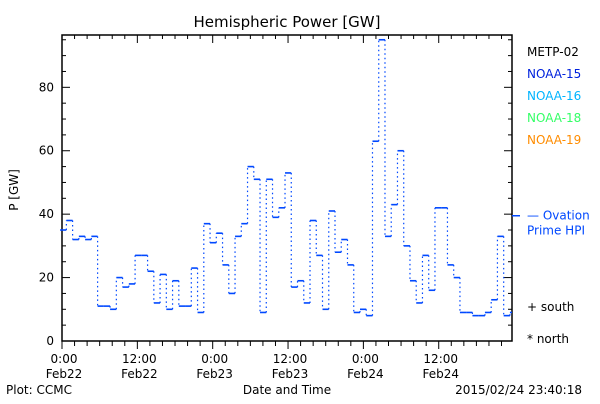  I want to click on y-tick-label: 20, so click(46, 278).